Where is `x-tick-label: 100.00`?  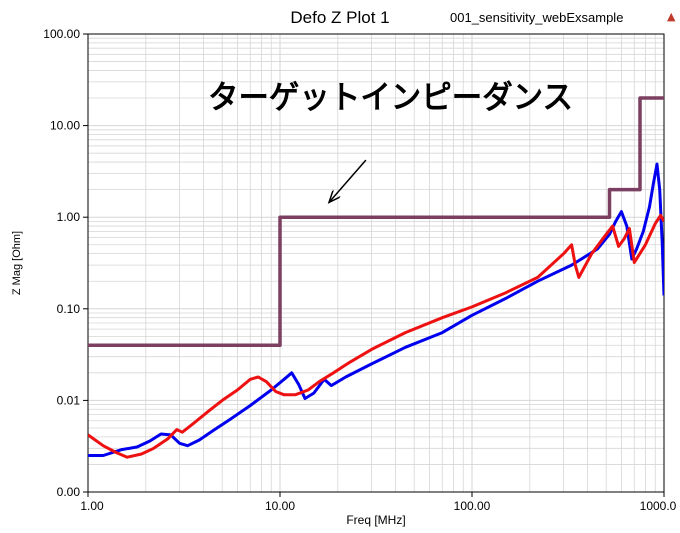 x-tick-label: 100.00 is located at coordinates (472, 506).